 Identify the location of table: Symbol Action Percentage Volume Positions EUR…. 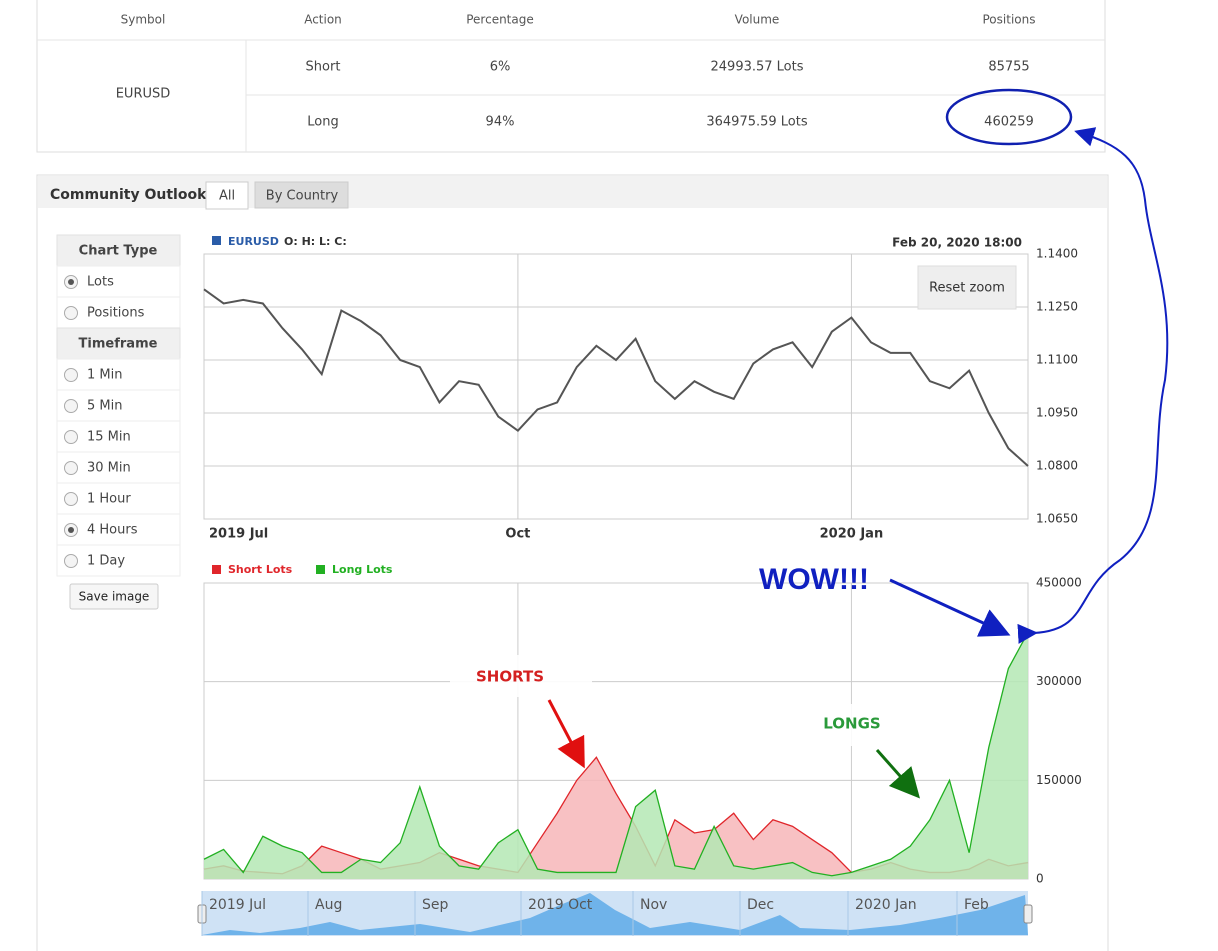
(576, 71).